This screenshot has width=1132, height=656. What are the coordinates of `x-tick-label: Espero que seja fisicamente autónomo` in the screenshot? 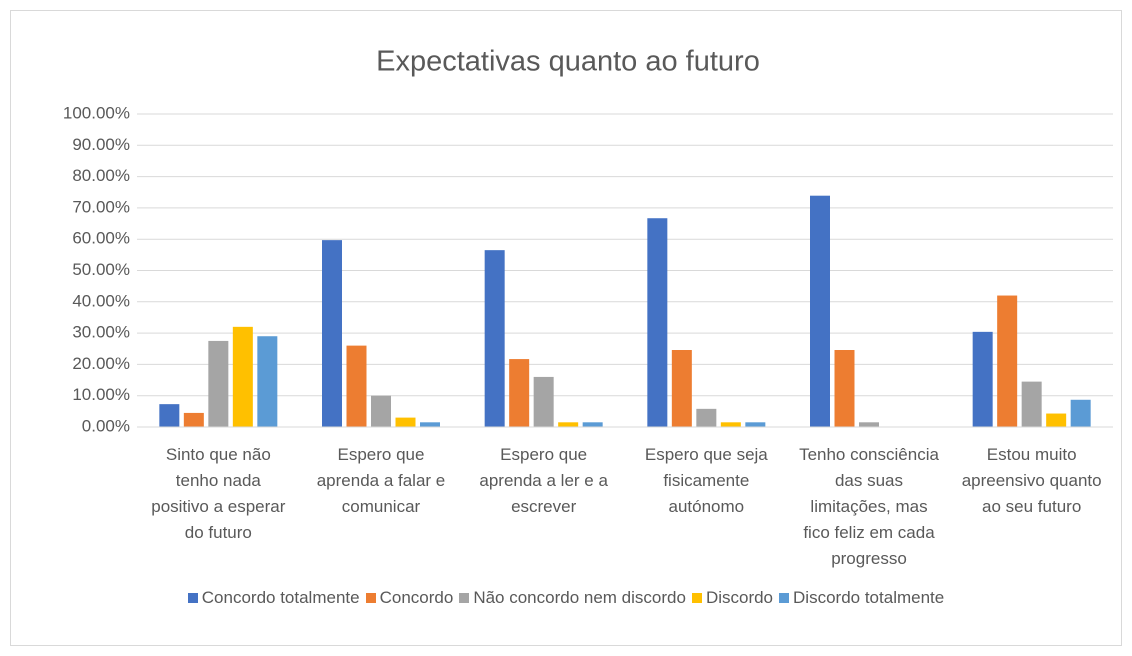 It's located at (706, 480).